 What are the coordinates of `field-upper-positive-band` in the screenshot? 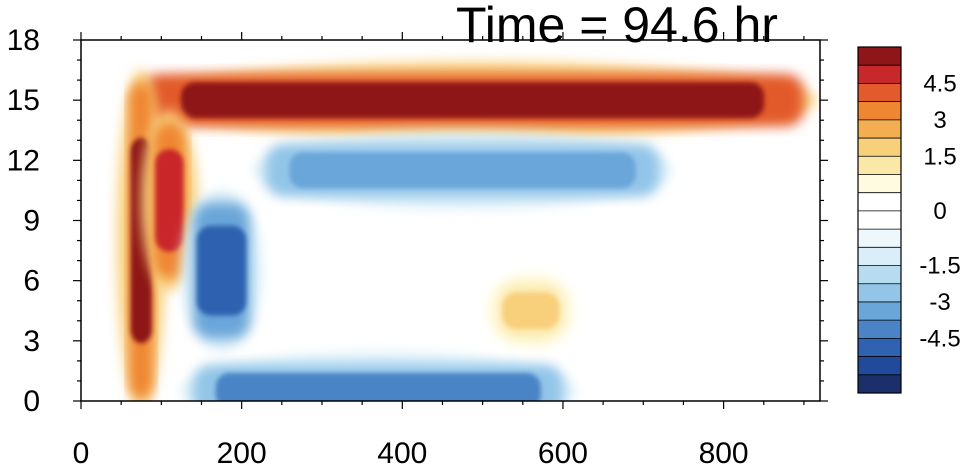 It's located at (472, 100).